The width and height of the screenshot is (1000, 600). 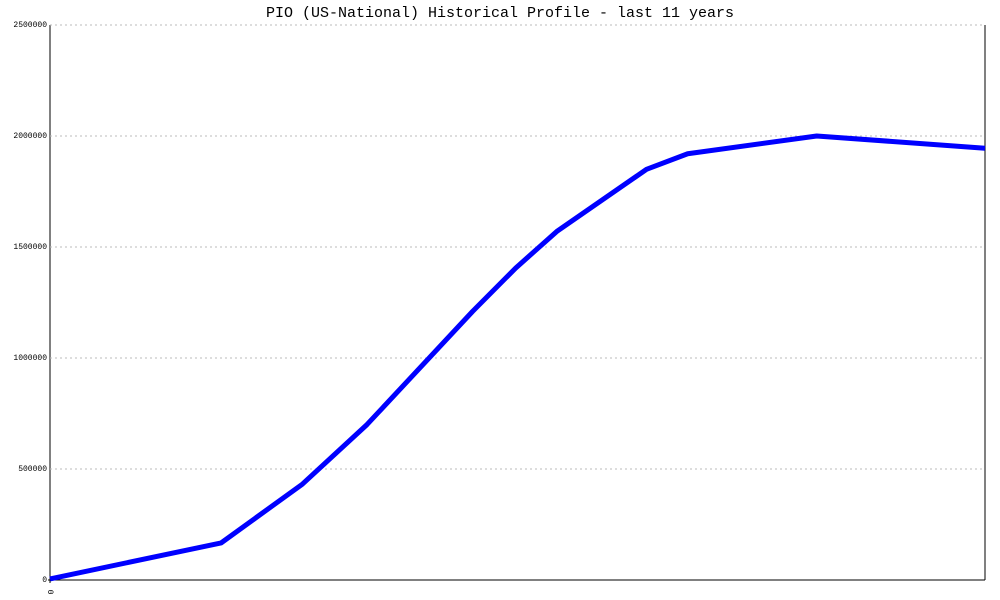 What do you see at coordinates (44, 580) in the screenshot?
I see `y-tick-label: 0` at bounding box center [44, 580].